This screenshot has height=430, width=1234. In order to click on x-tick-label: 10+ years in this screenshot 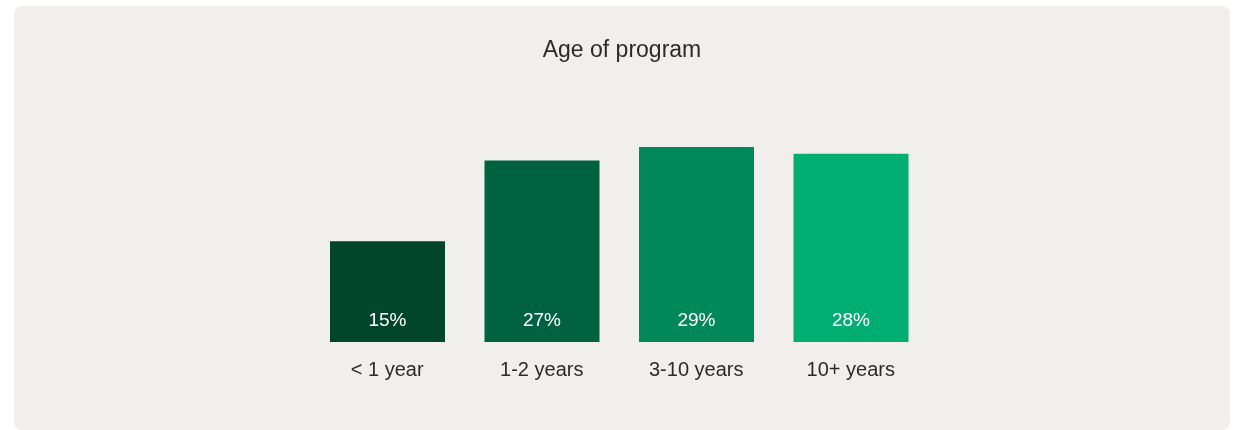, I will do `click(850, 369)`.